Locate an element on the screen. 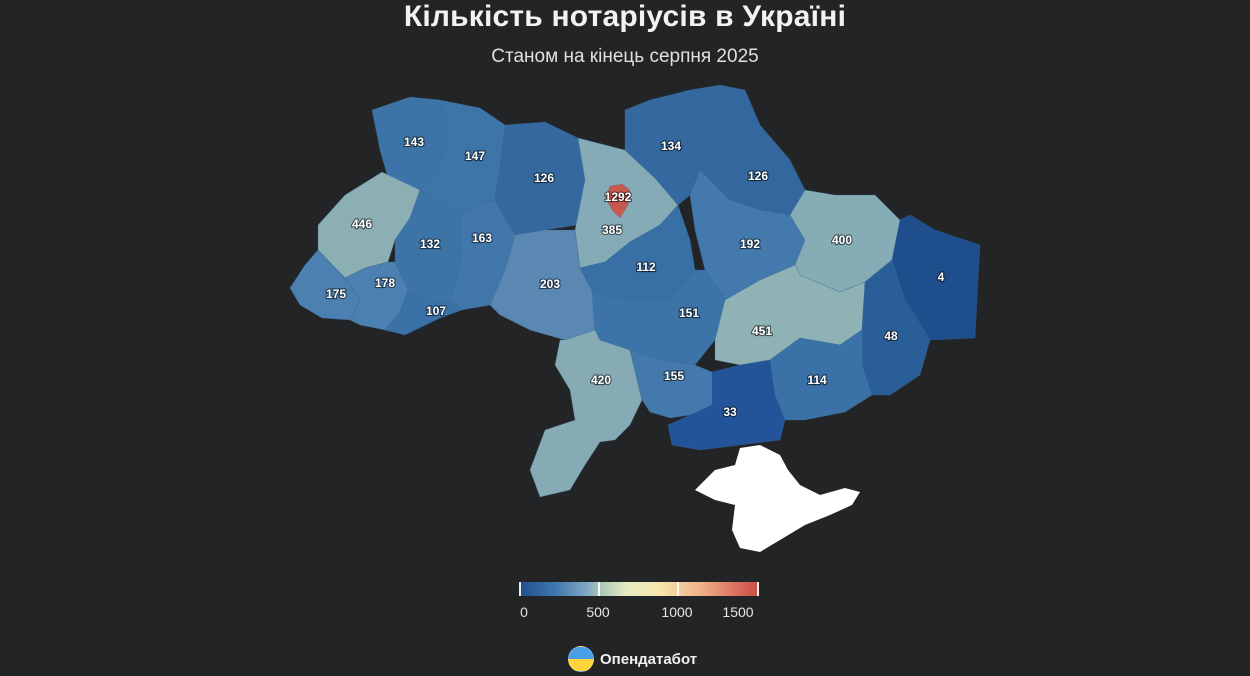 The height and width of the screenshot is (676, 1250). label-sumy: 126 is located at coordinates (758, 176).